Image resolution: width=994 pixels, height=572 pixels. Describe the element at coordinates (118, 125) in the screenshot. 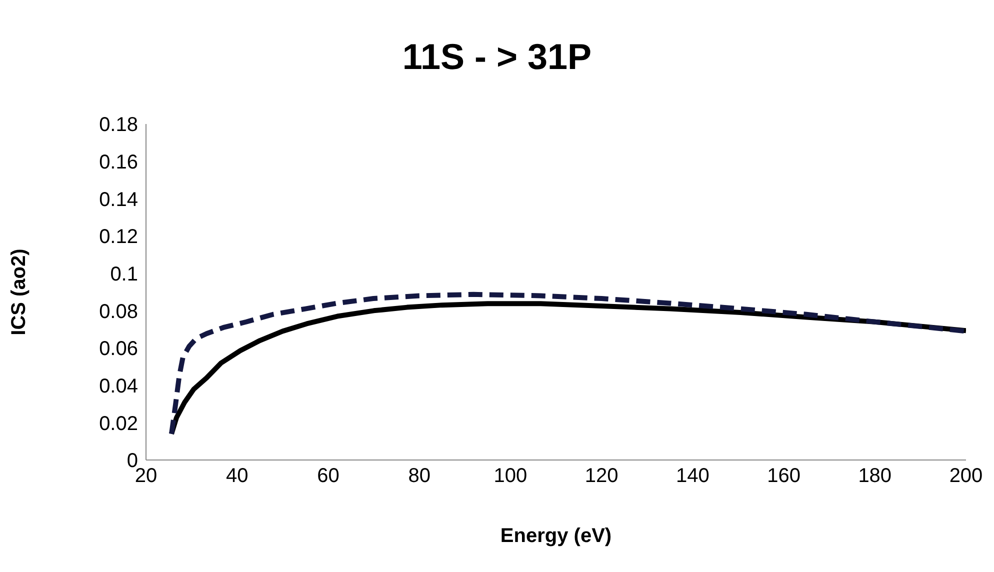

I see `y-tick-label: 0.18` at that location.